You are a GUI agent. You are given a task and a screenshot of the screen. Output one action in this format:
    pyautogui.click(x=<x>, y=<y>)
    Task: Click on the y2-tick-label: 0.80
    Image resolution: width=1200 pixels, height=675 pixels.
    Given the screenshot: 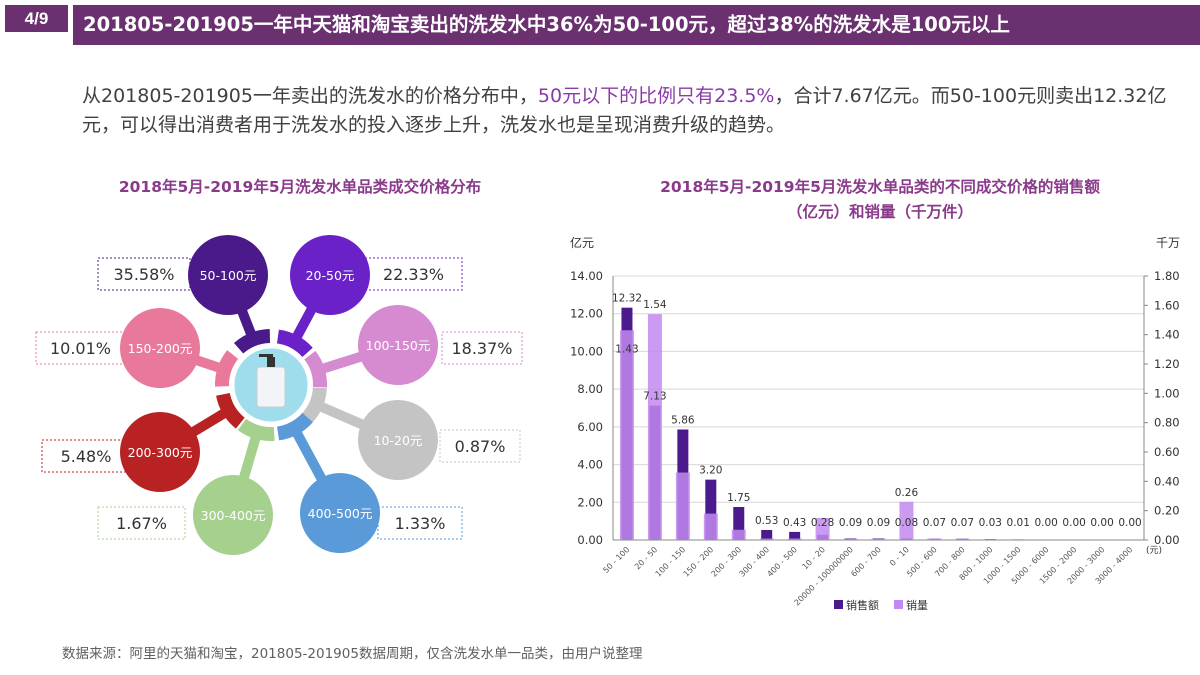 What is the action you would take?
    pyautogui.click(x=1167, y=423)
    